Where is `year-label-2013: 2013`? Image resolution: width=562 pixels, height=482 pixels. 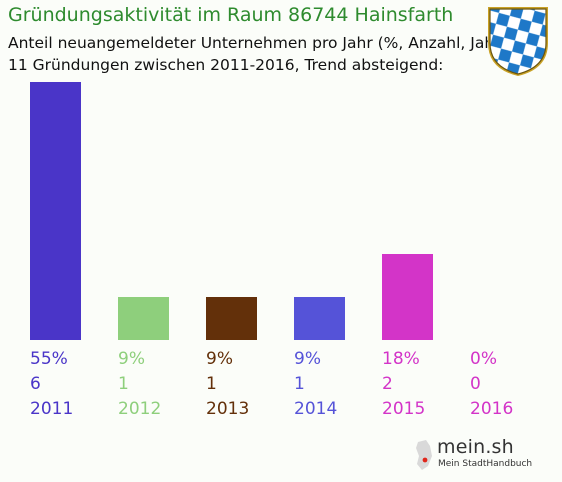
year-label-2013: 2013 is located at coordinates (227, 409).